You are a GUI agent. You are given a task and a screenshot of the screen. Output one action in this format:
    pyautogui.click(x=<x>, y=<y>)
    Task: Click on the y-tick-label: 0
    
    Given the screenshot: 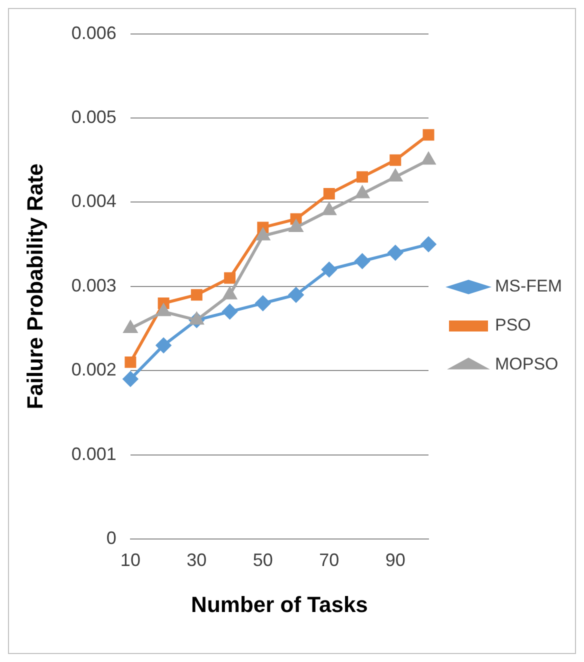 What is the action you would take?
    pyautogui.click(x=111, y=538)
    